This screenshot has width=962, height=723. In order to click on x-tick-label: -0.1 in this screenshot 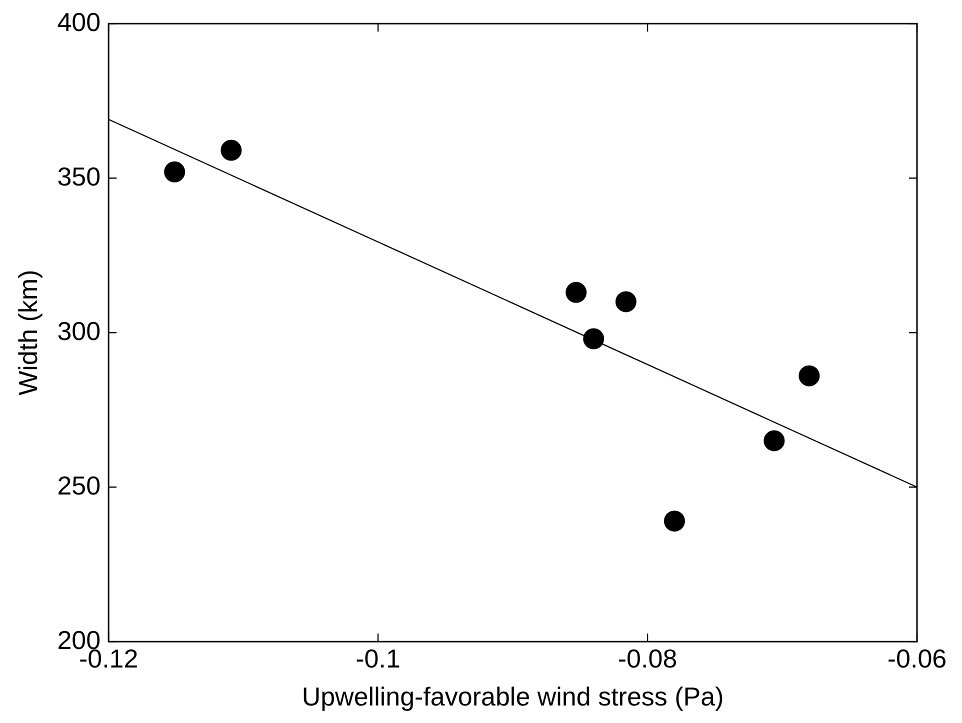, I will do `click(378, 658)`.